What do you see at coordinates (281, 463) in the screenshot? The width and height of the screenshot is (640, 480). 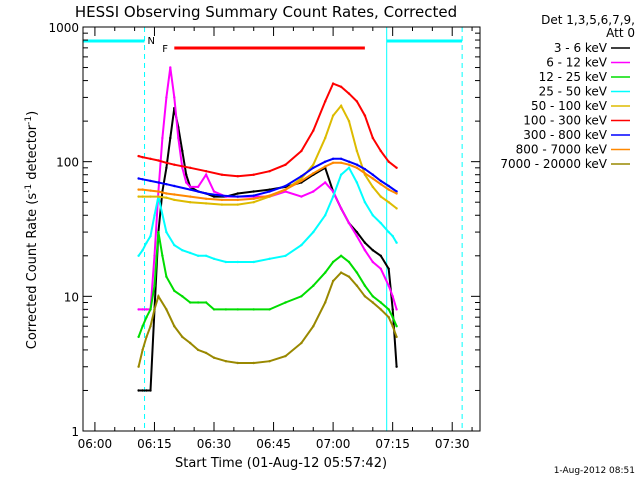 I see `x-axis-label: Start Time (01-Aug-12 05:57:42)` at bounding box center [281, 463].